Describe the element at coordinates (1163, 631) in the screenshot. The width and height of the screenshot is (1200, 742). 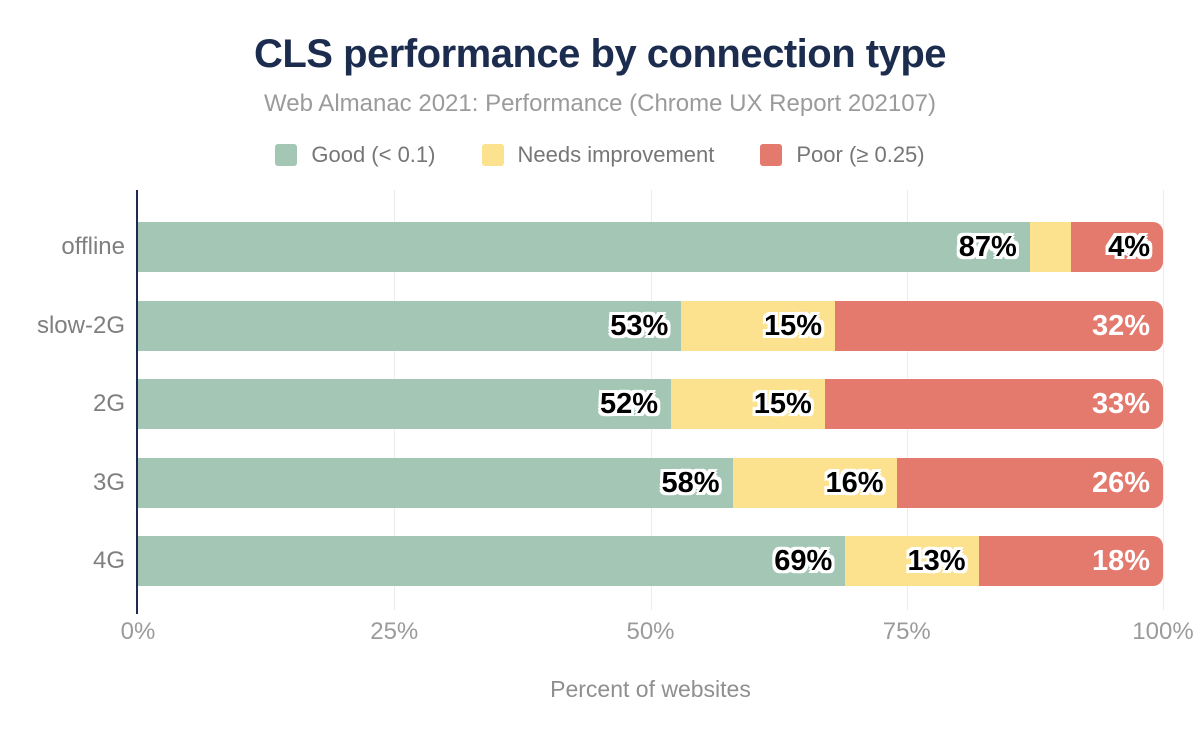
I see `x-tick-label: 100%` at that location.